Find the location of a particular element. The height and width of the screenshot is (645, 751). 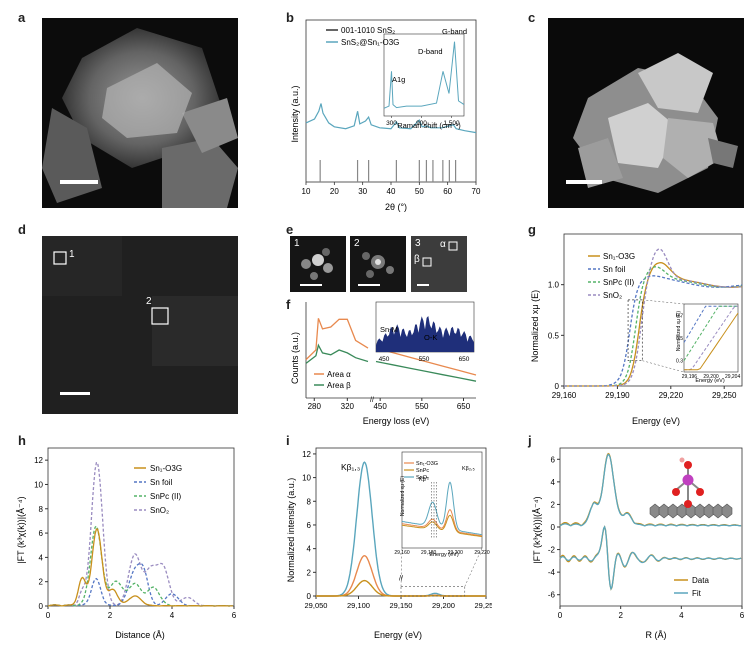

g-ytick-label: 1.0 is located at coordinates (554, 285).